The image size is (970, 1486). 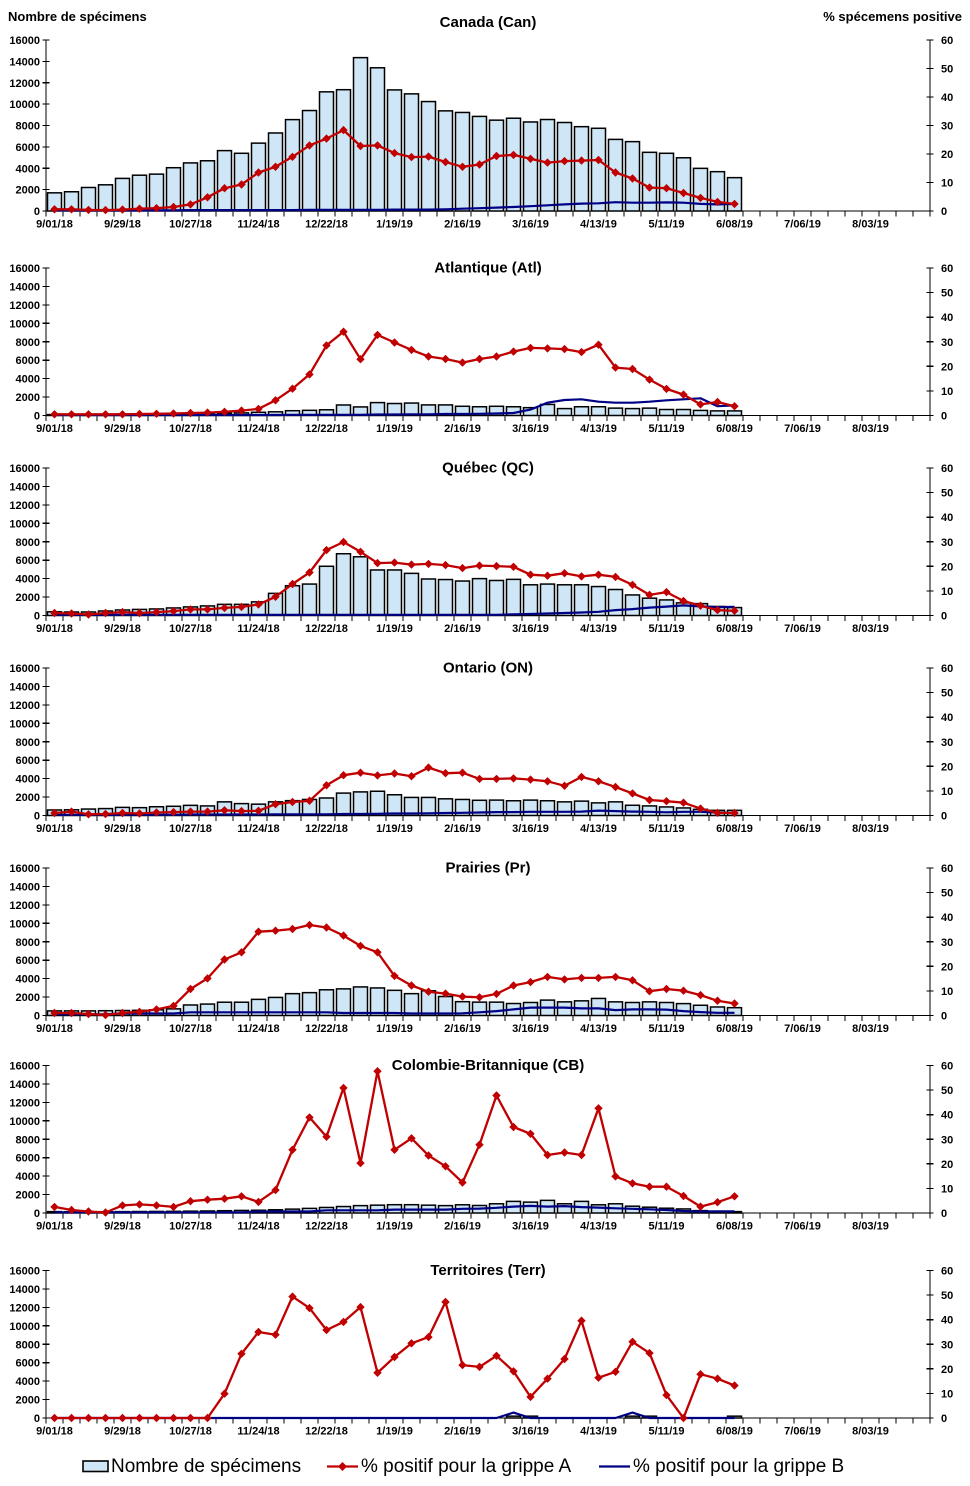 What do you see at coordinates (24, 924) in the screenshot?
I see `left-tick-label: 10000` at bounding box center [24, 924].